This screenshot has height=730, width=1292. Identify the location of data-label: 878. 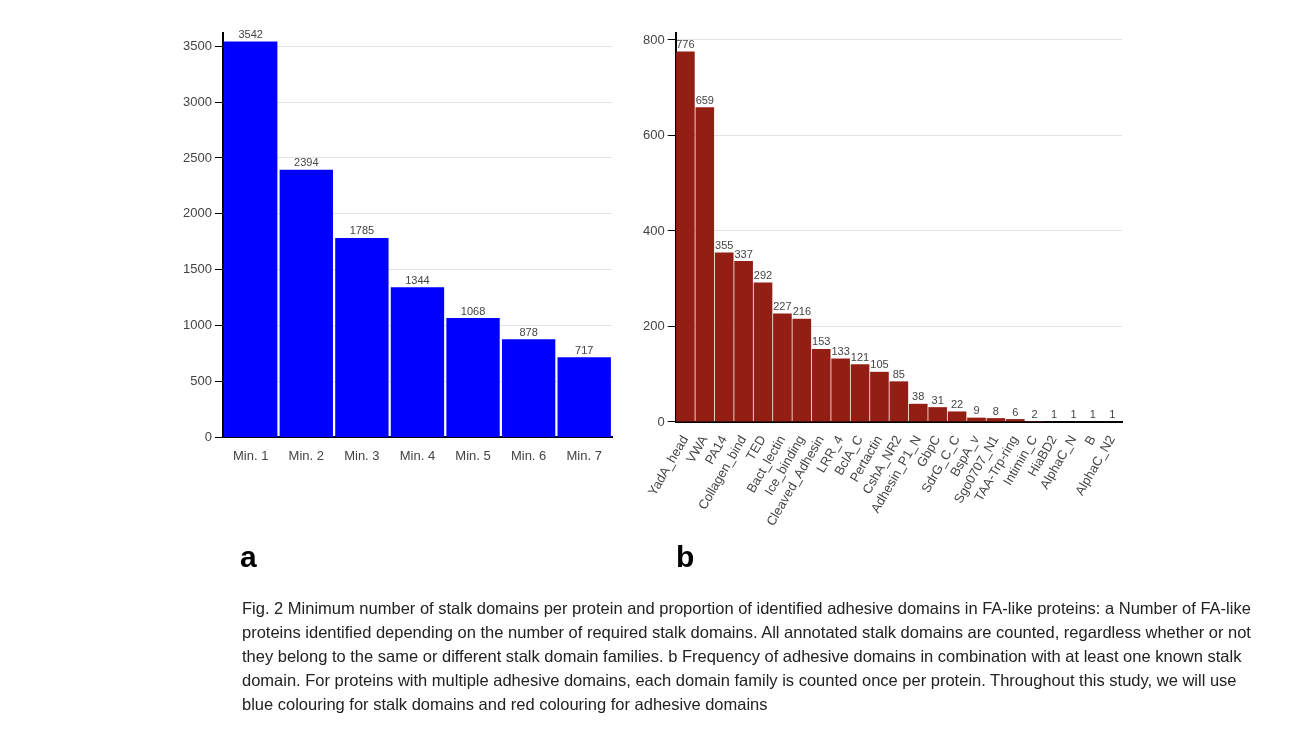
(528, 331).